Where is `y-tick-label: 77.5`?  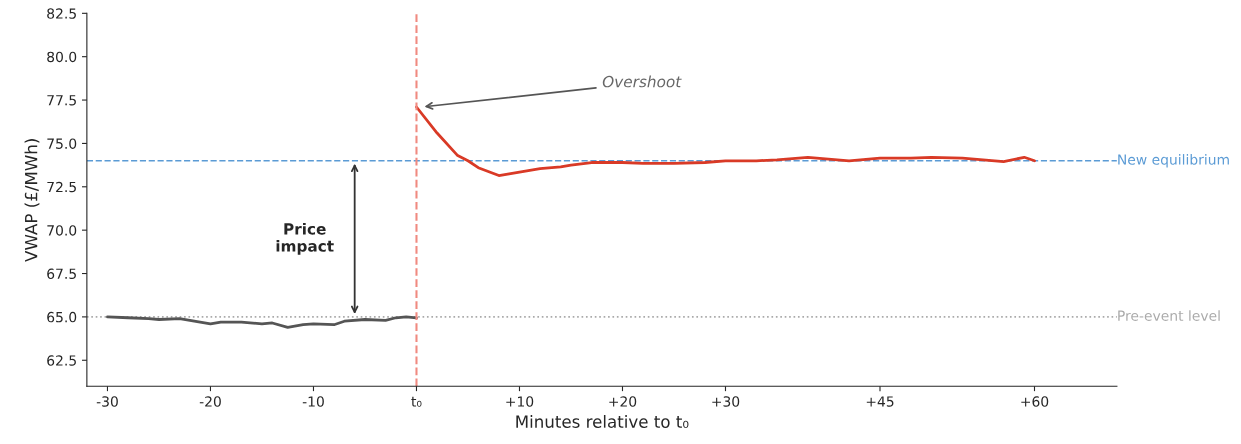 y-tick-label: 77.5 is located at coordinates (61, 100).